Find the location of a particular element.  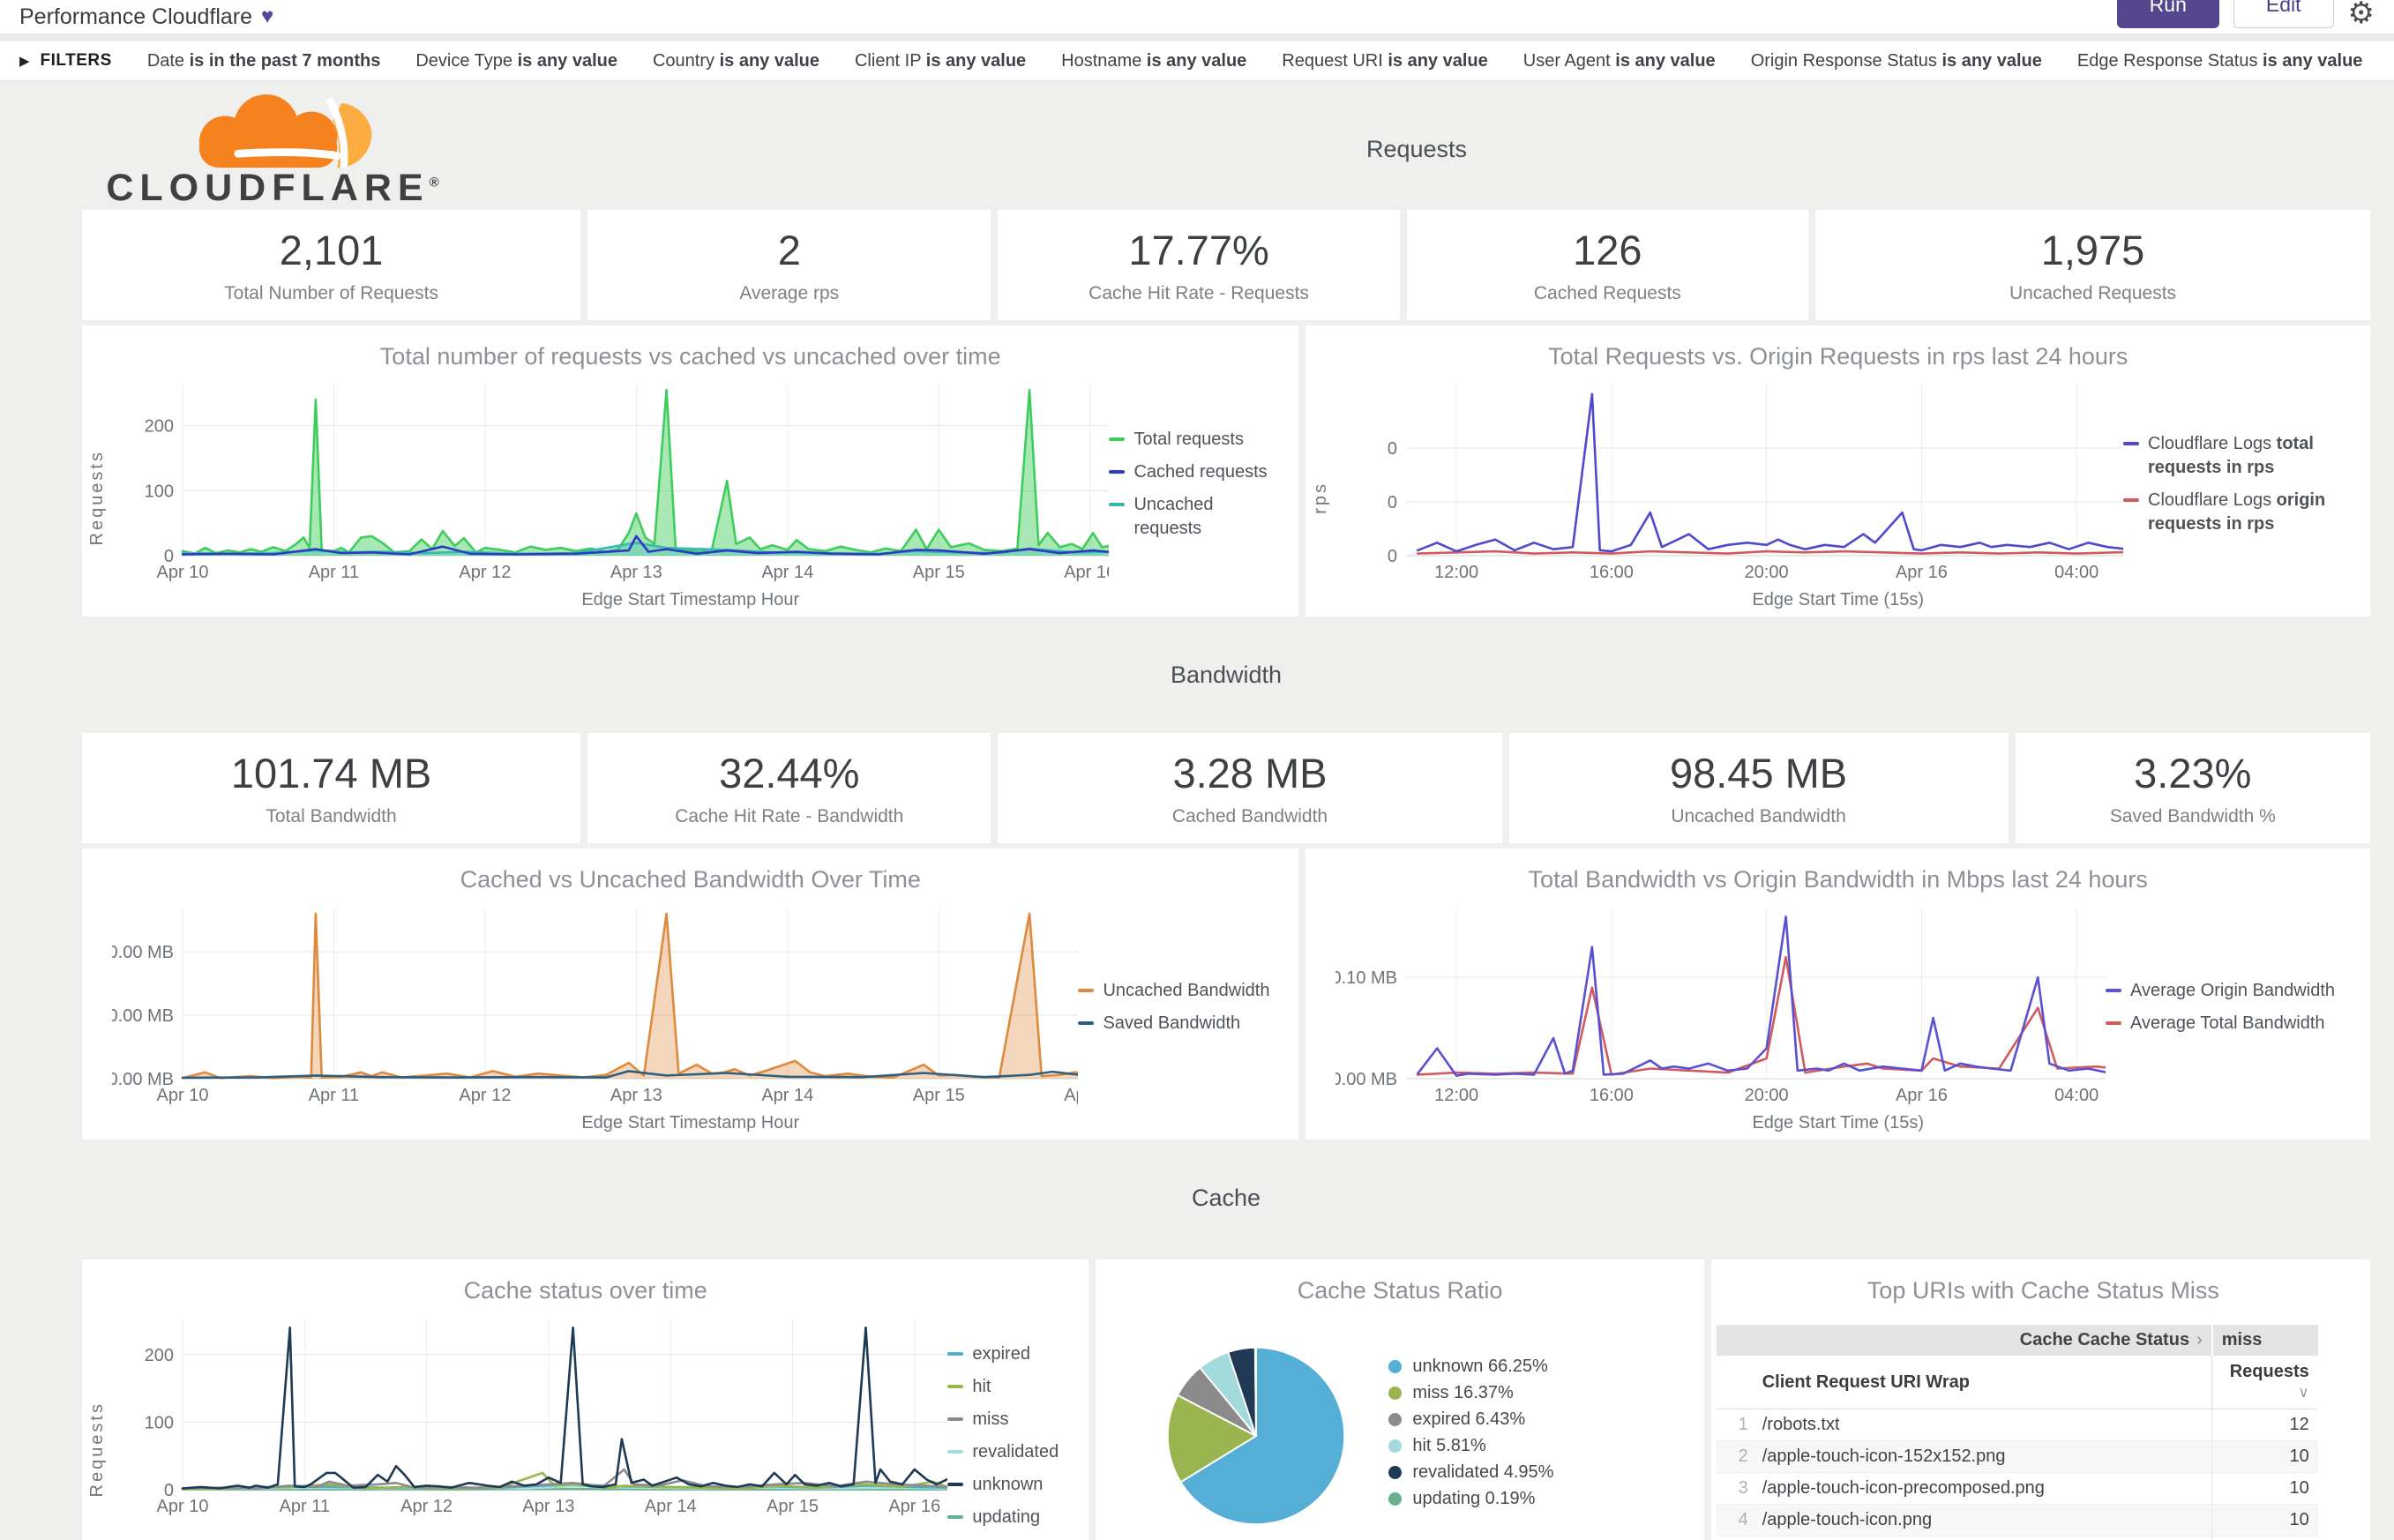

filters-label: FILTERS is located at coordinates (76, 60).